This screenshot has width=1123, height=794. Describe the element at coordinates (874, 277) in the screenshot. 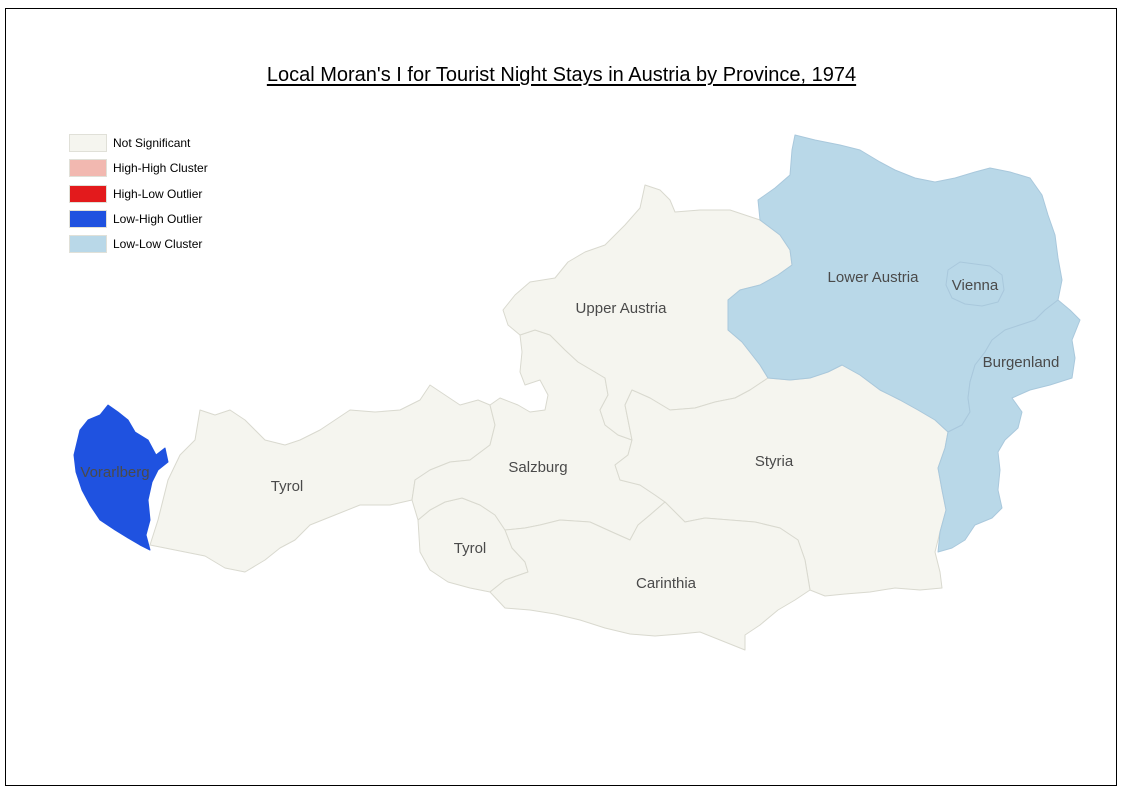

I see `label-lower-austria: Lower Austria` at that location.